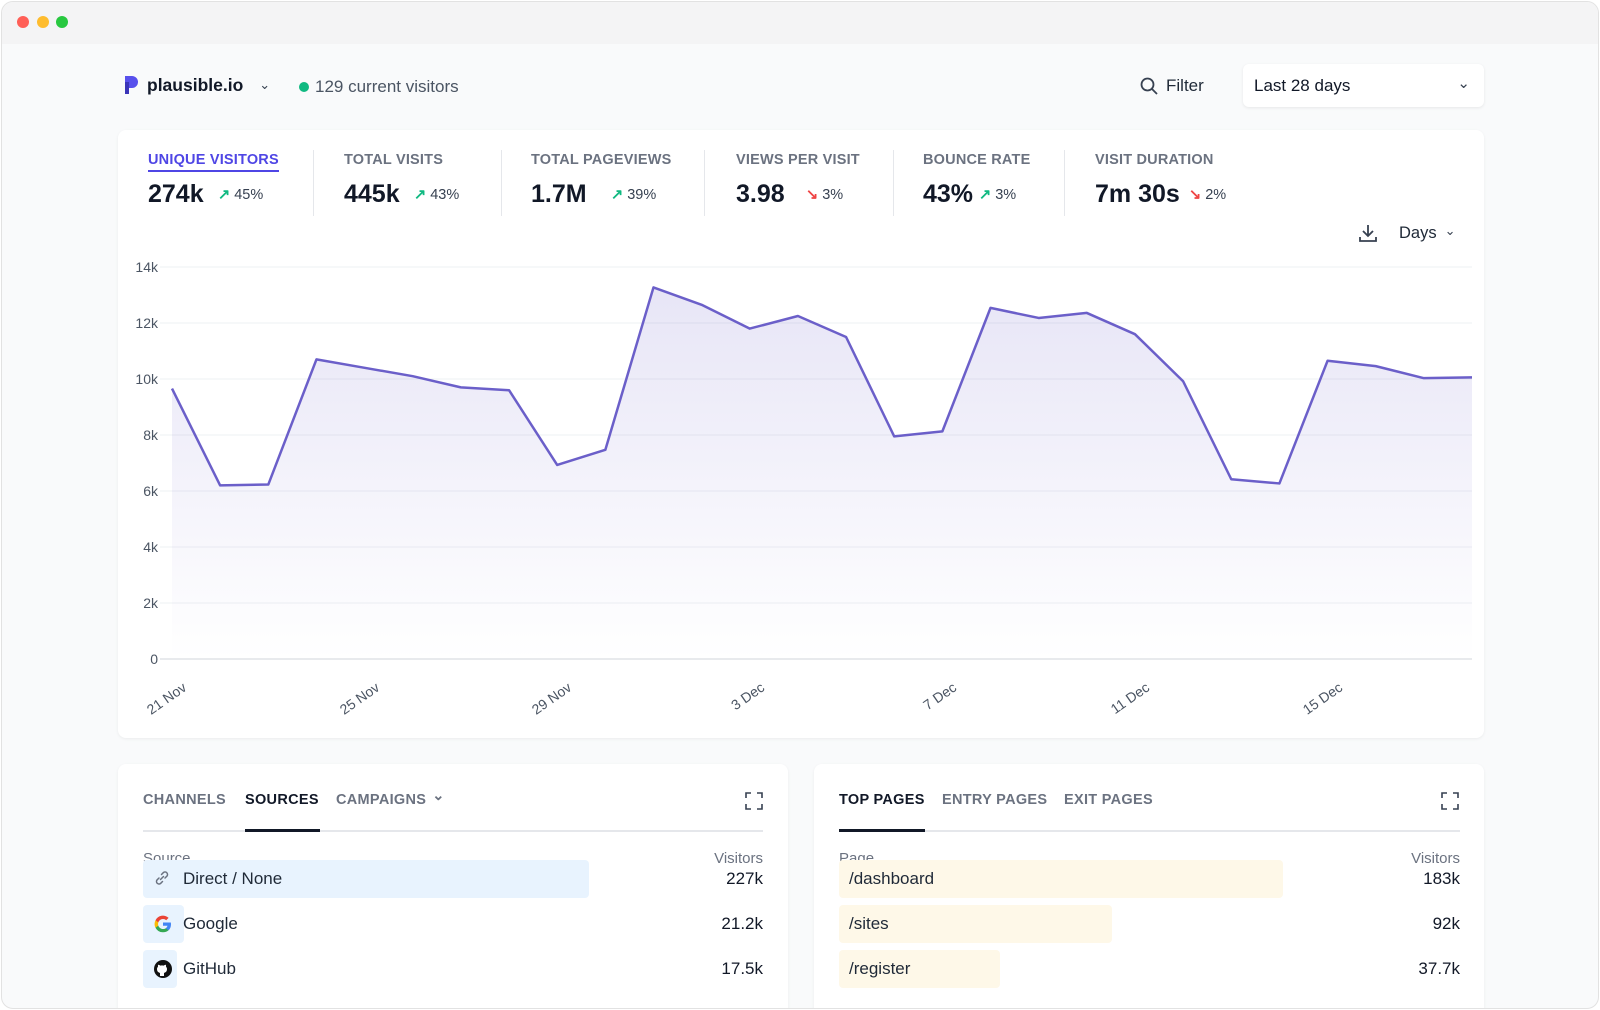 This screenshot has height=1010, width=1600. I want to click on site-name: plausible.io, so click(195, 84).